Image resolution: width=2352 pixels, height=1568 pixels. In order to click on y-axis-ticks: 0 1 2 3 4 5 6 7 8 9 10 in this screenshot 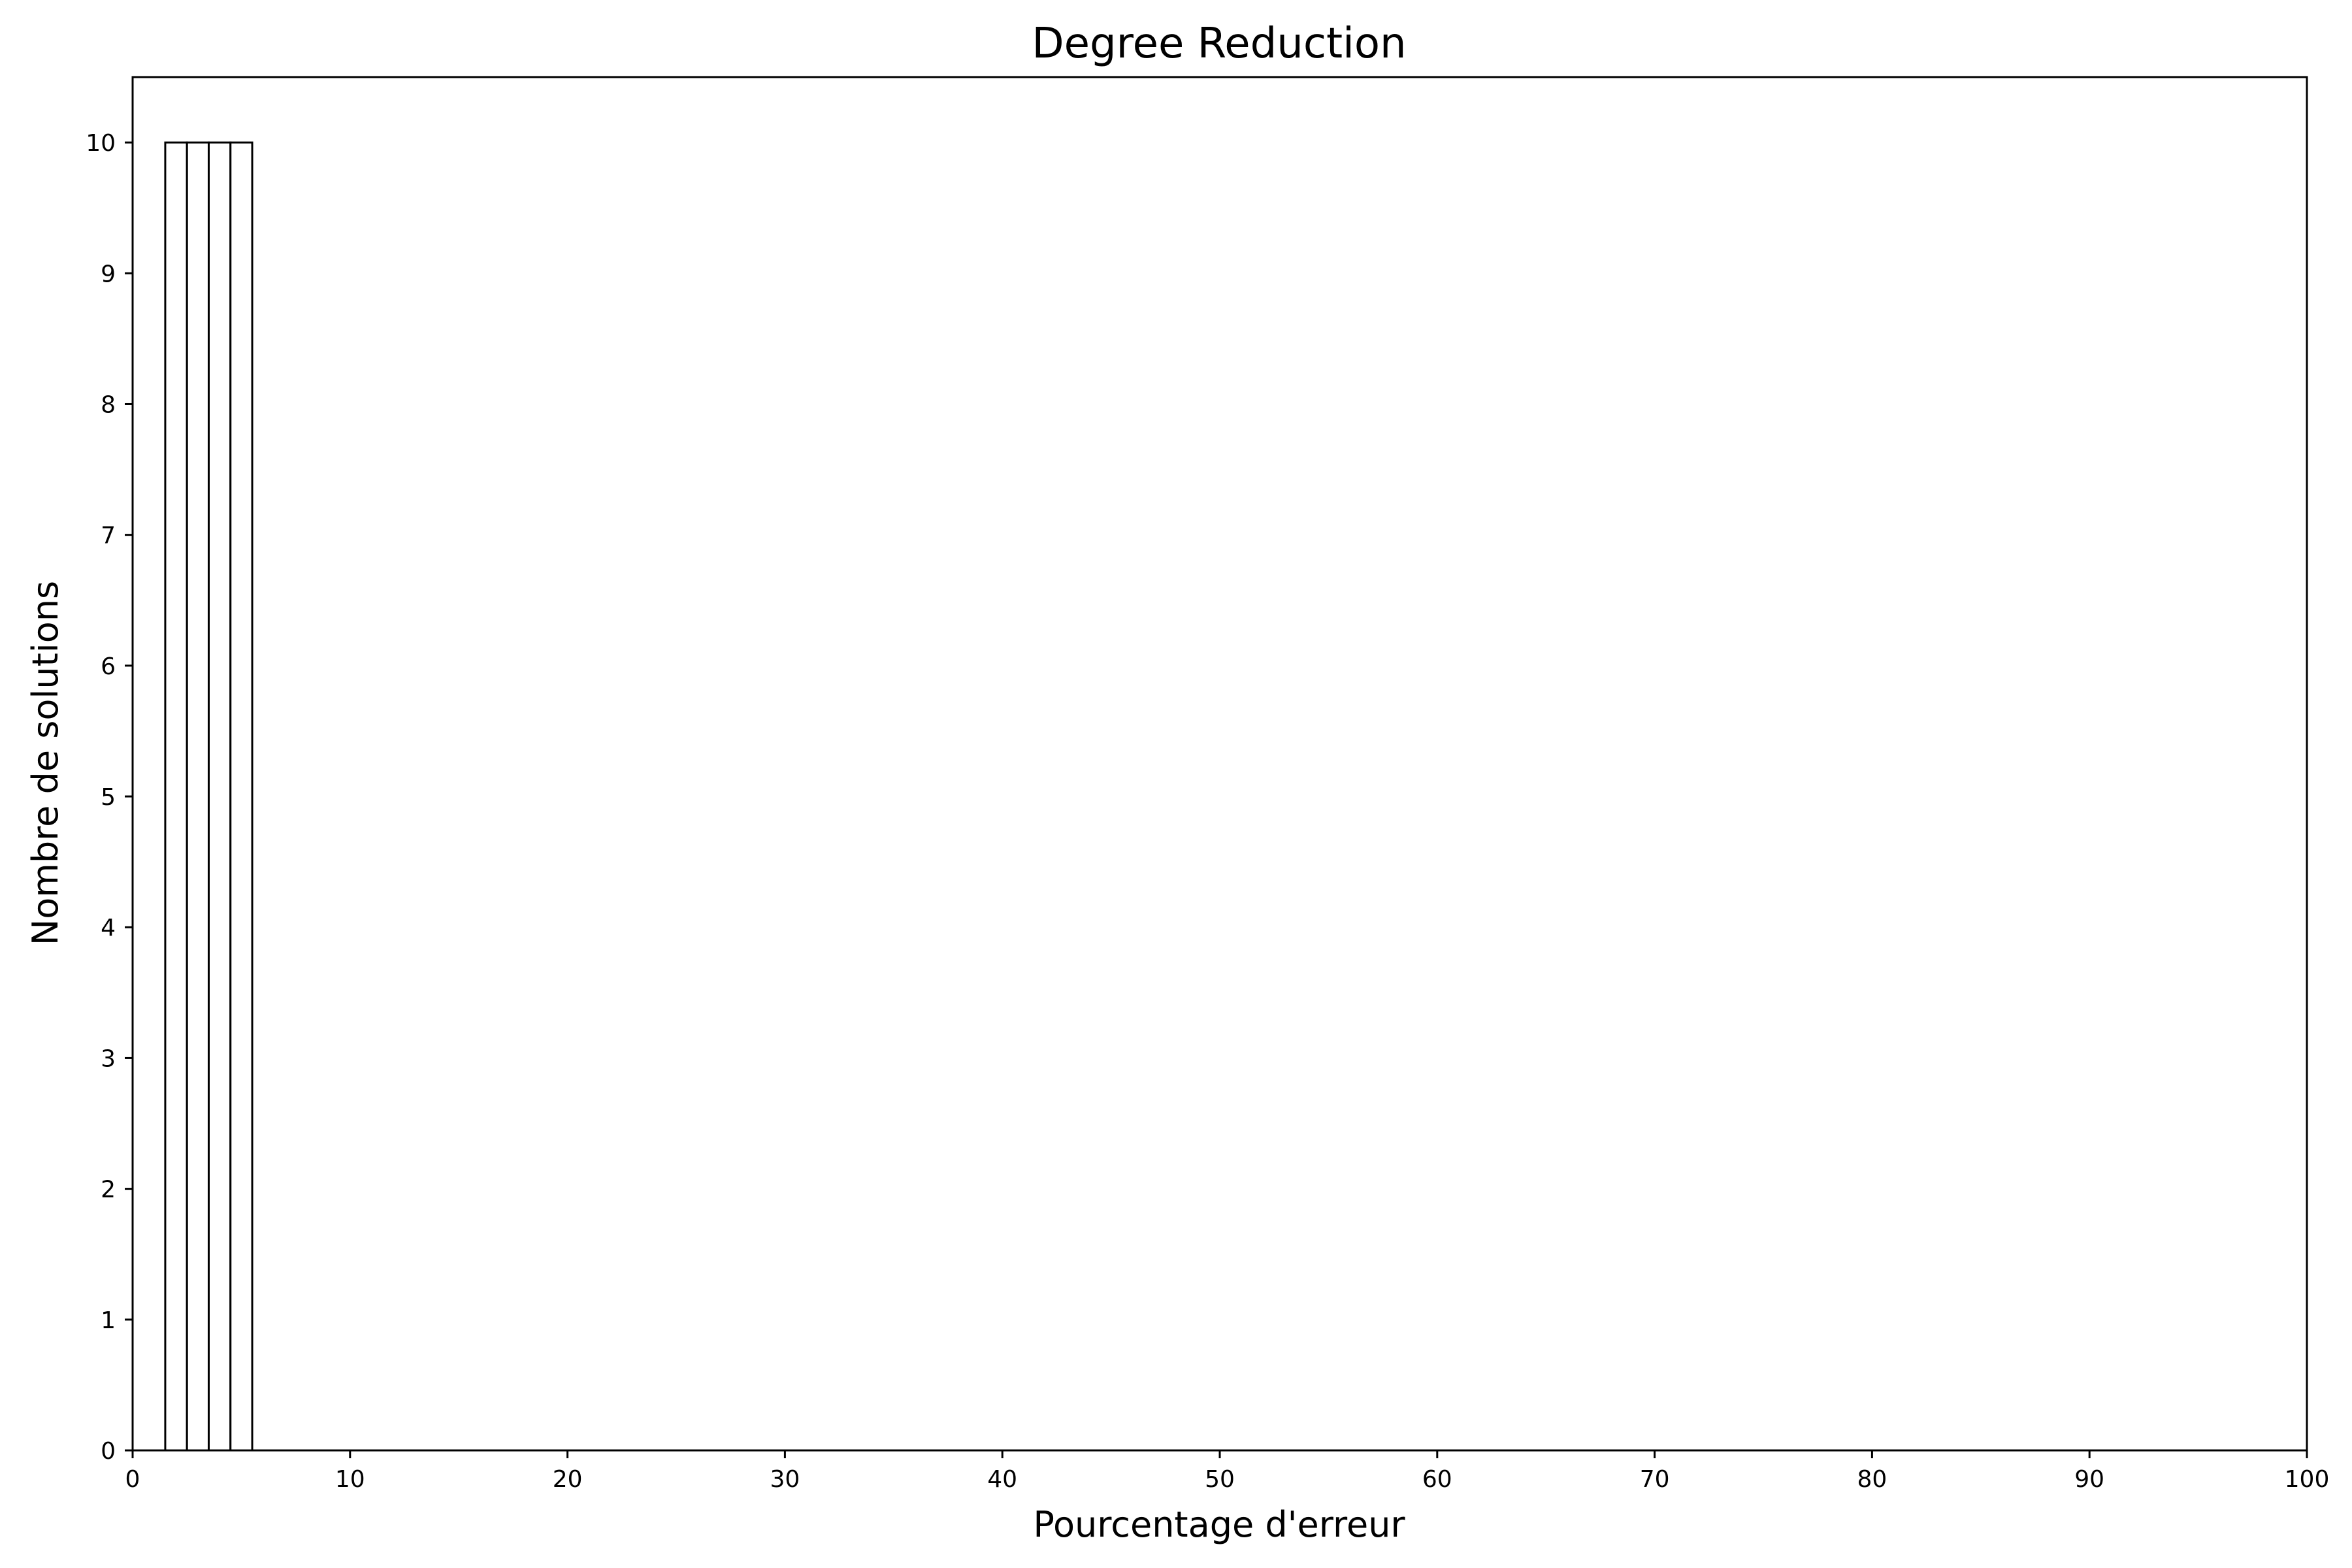, I will do `click(109, 797)`.